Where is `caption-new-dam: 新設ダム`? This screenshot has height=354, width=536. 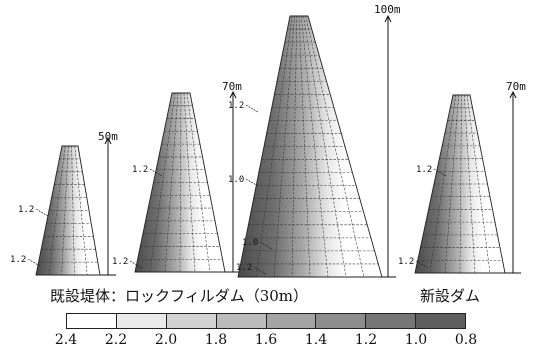 caption-new-dam: 新設ダム is located at coordinates (450, 296).